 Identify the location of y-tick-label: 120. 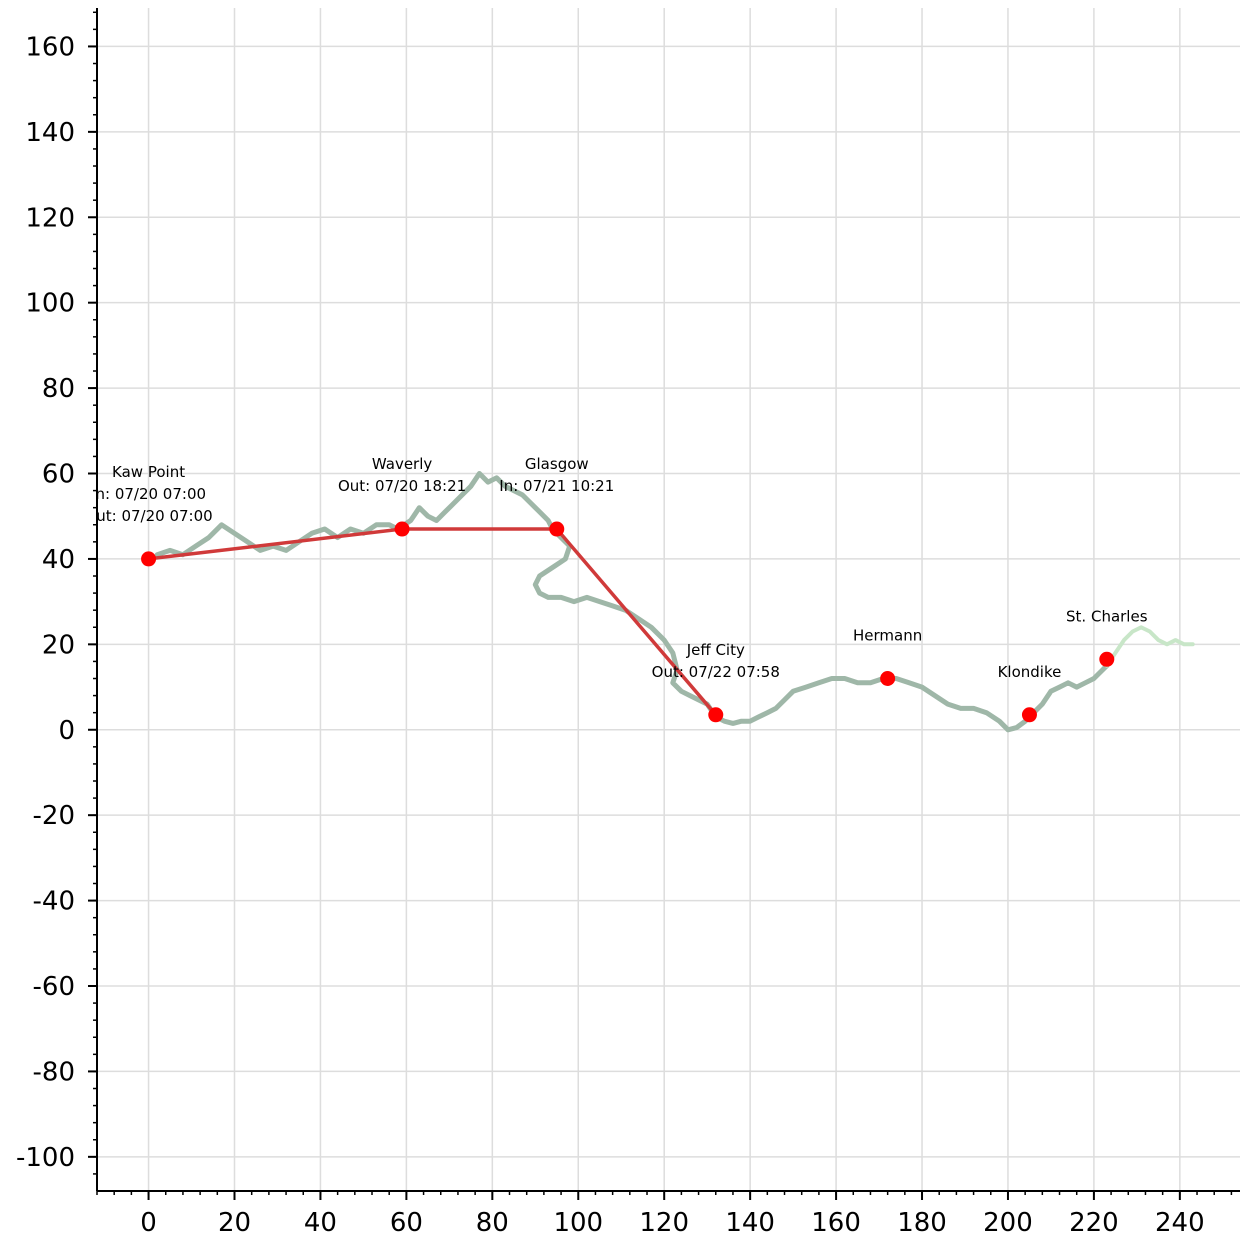
(50, 218).